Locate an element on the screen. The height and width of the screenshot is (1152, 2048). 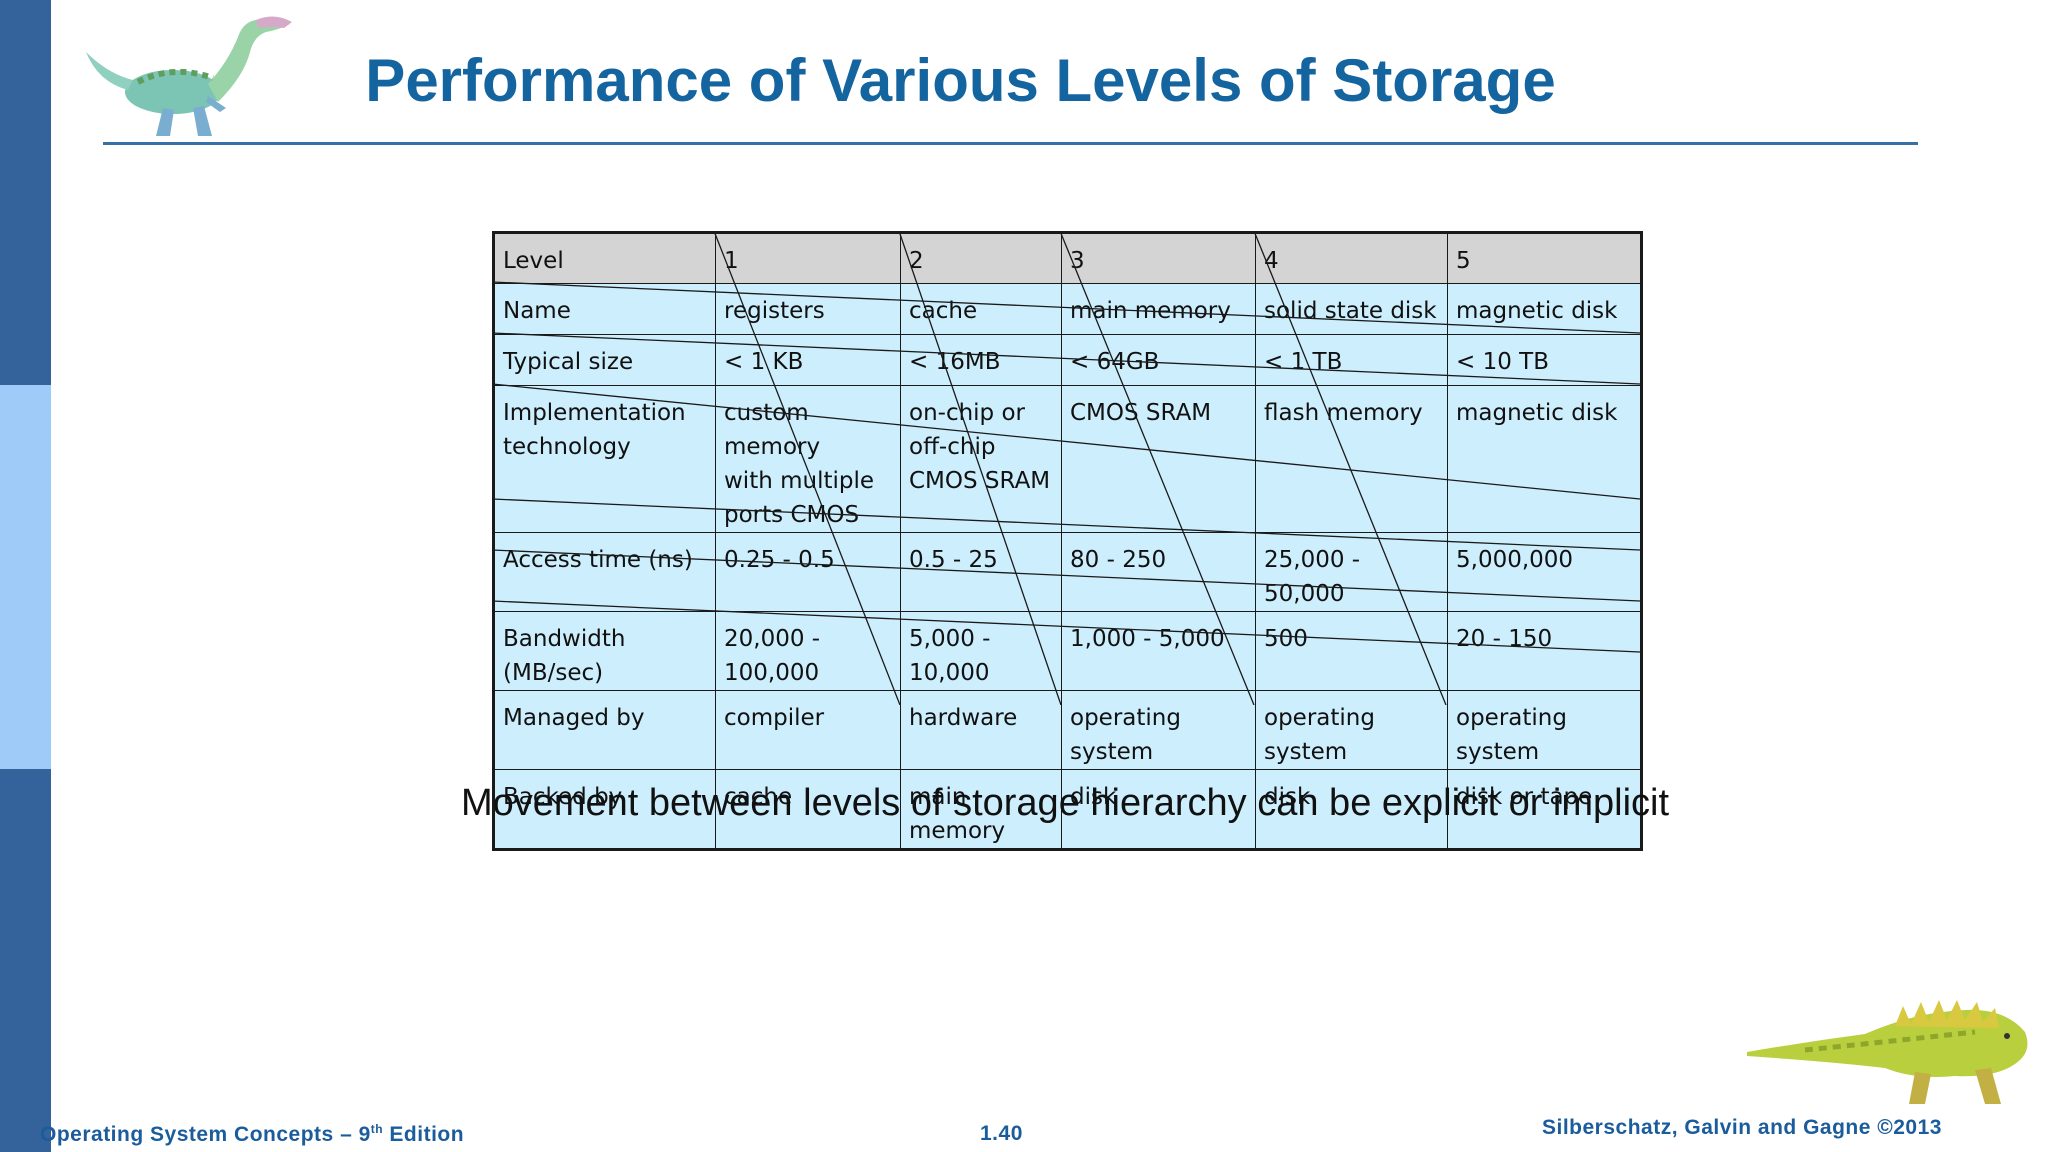
table-cell: < 16MB is located at coordinates (981, 360).